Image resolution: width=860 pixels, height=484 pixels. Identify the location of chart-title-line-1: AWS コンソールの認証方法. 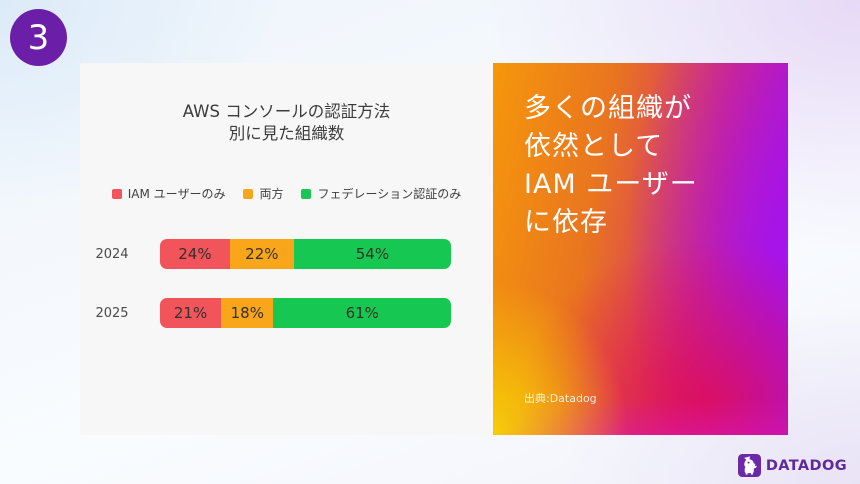
(286, 111).